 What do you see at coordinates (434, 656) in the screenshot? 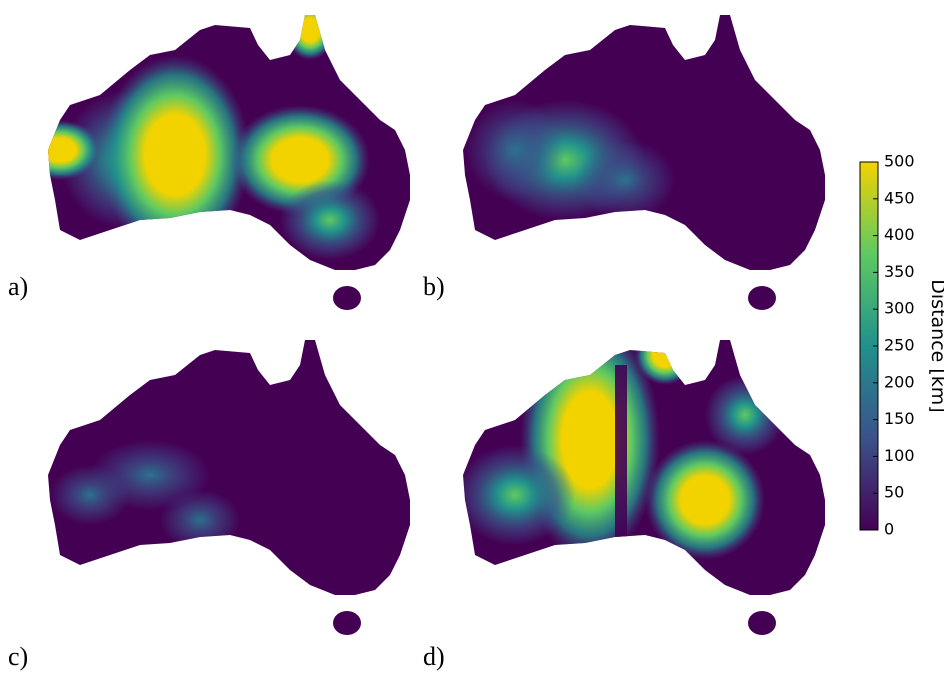
I see `panel-label: d)` at bounding box center [434, 656].